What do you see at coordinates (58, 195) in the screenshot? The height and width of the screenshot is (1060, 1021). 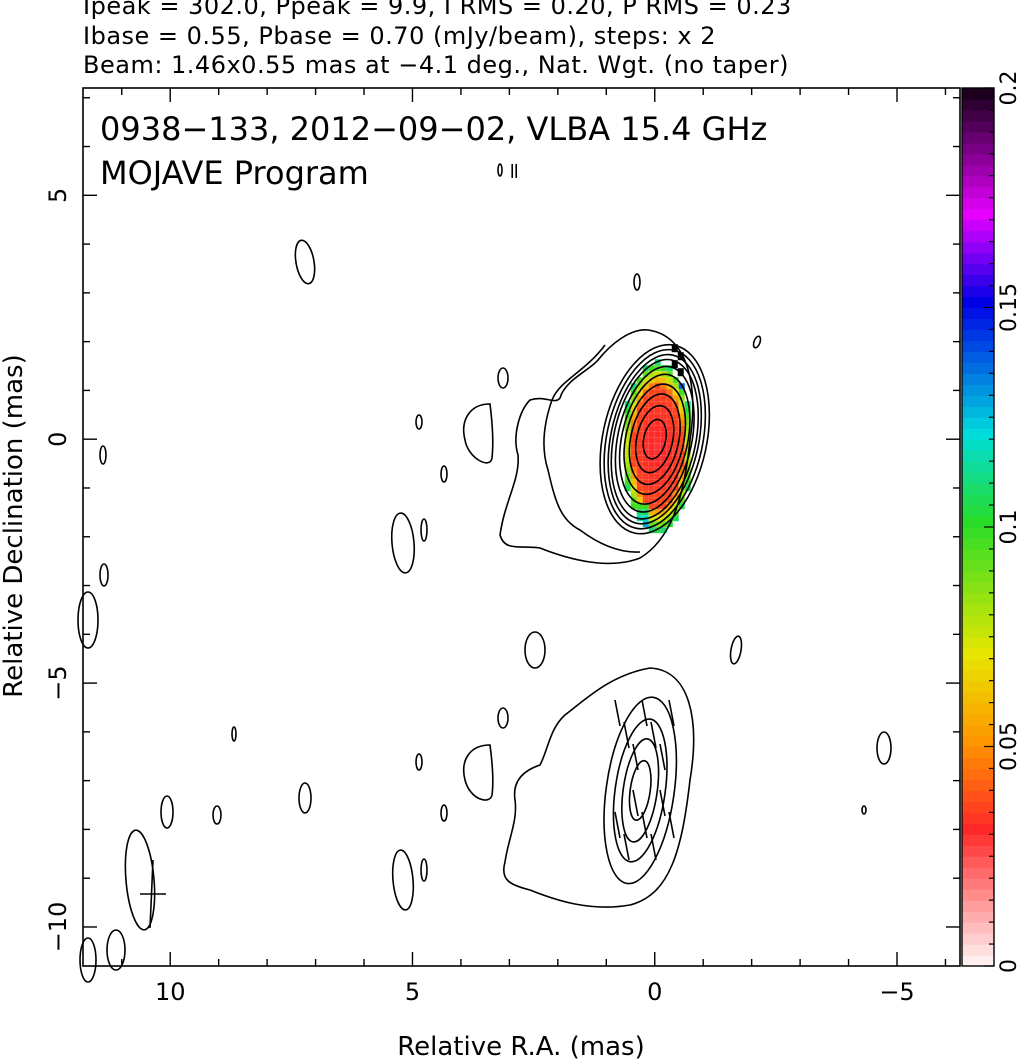 I see `y-tick-label: 5` at bounding box center [58, 195].